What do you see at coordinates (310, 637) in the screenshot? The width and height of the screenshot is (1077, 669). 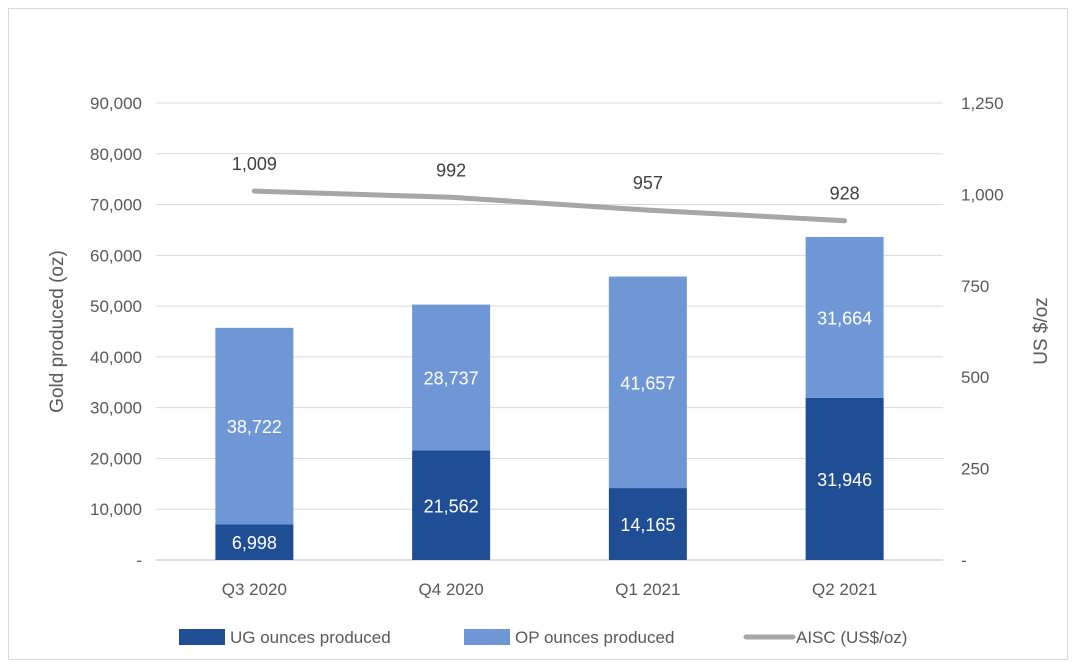 I see `legend-ug-label: UG ounces produced` at bounding box center [310, 637].